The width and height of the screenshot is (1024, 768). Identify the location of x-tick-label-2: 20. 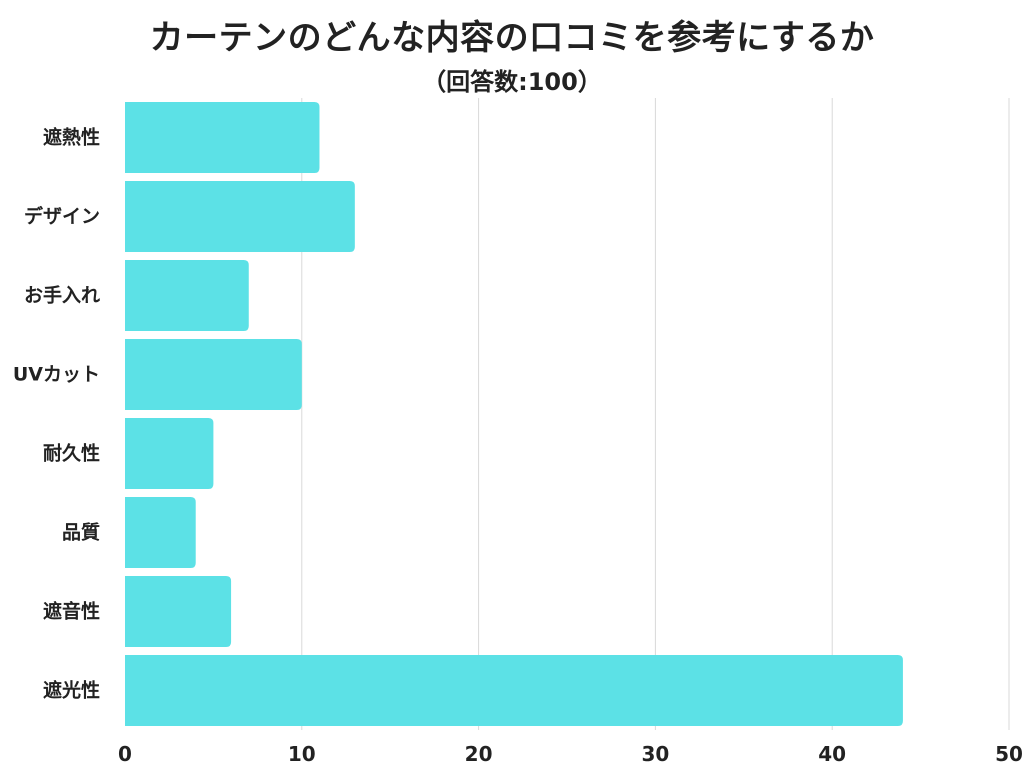
(479, 754).